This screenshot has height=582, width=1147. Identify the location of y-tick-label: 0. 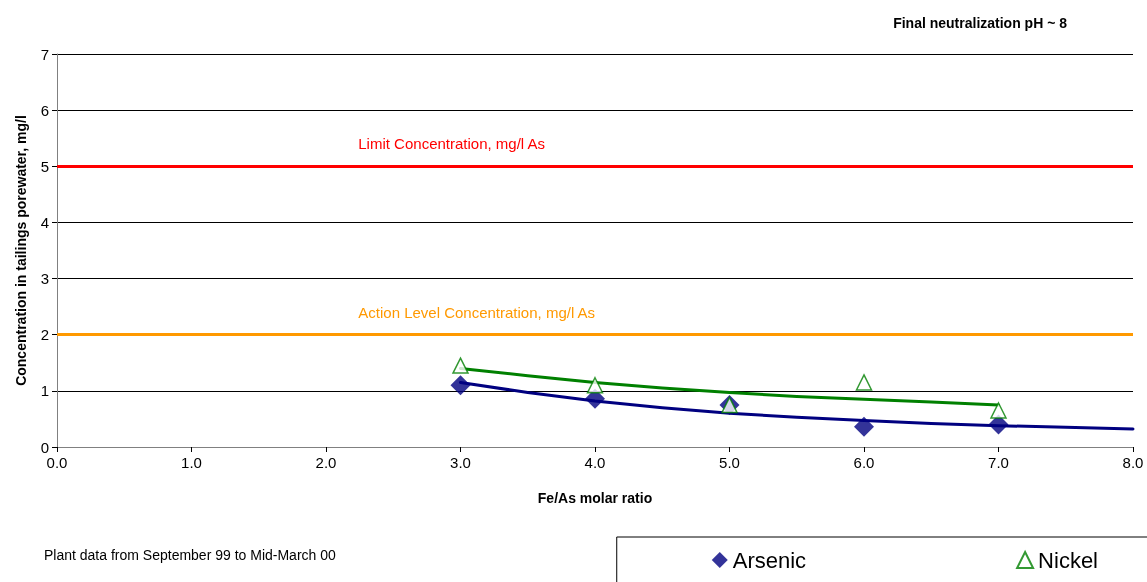
(44, 447).